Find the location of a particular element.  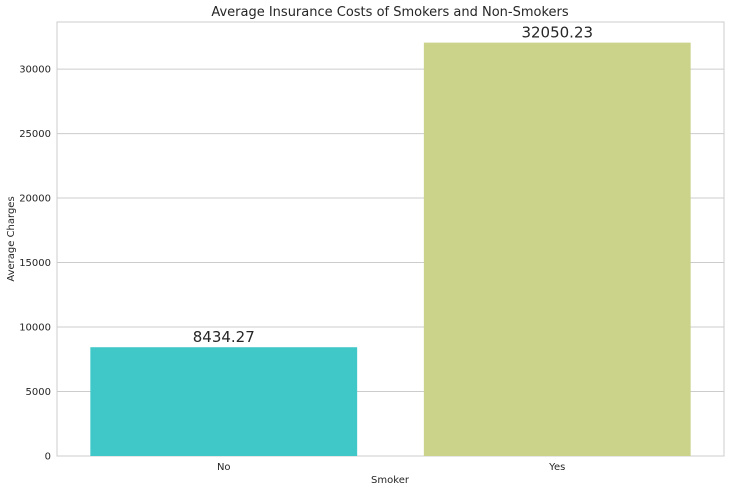

bar-data-label-no: 8434.27 is located at coordinates (224, 337).